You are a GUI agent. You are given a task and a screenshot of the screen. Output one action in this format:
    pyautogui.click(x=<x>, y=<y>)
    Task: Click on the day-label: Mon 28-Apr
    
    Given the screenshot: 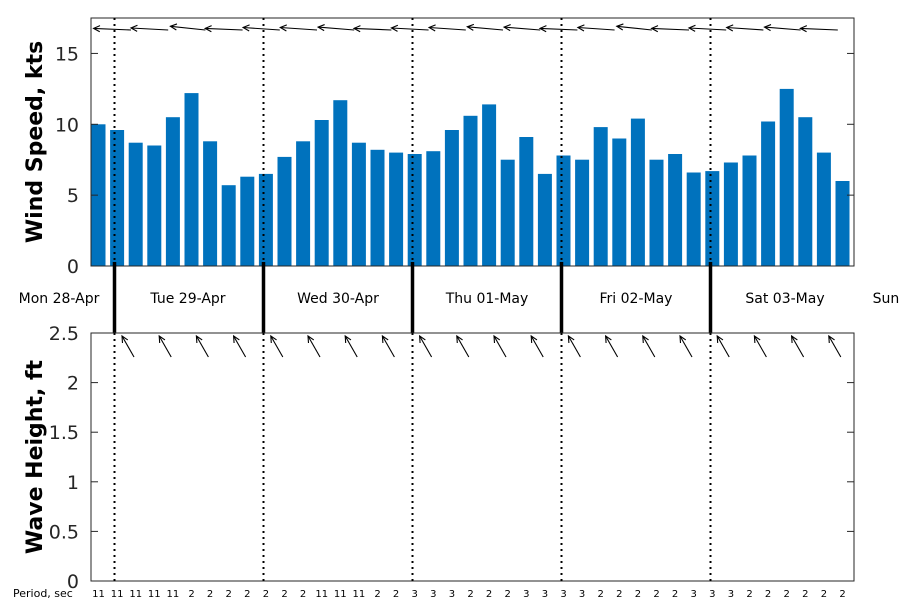 What is the action you would take?
    pyautogui.click(x=59, y=299)
    